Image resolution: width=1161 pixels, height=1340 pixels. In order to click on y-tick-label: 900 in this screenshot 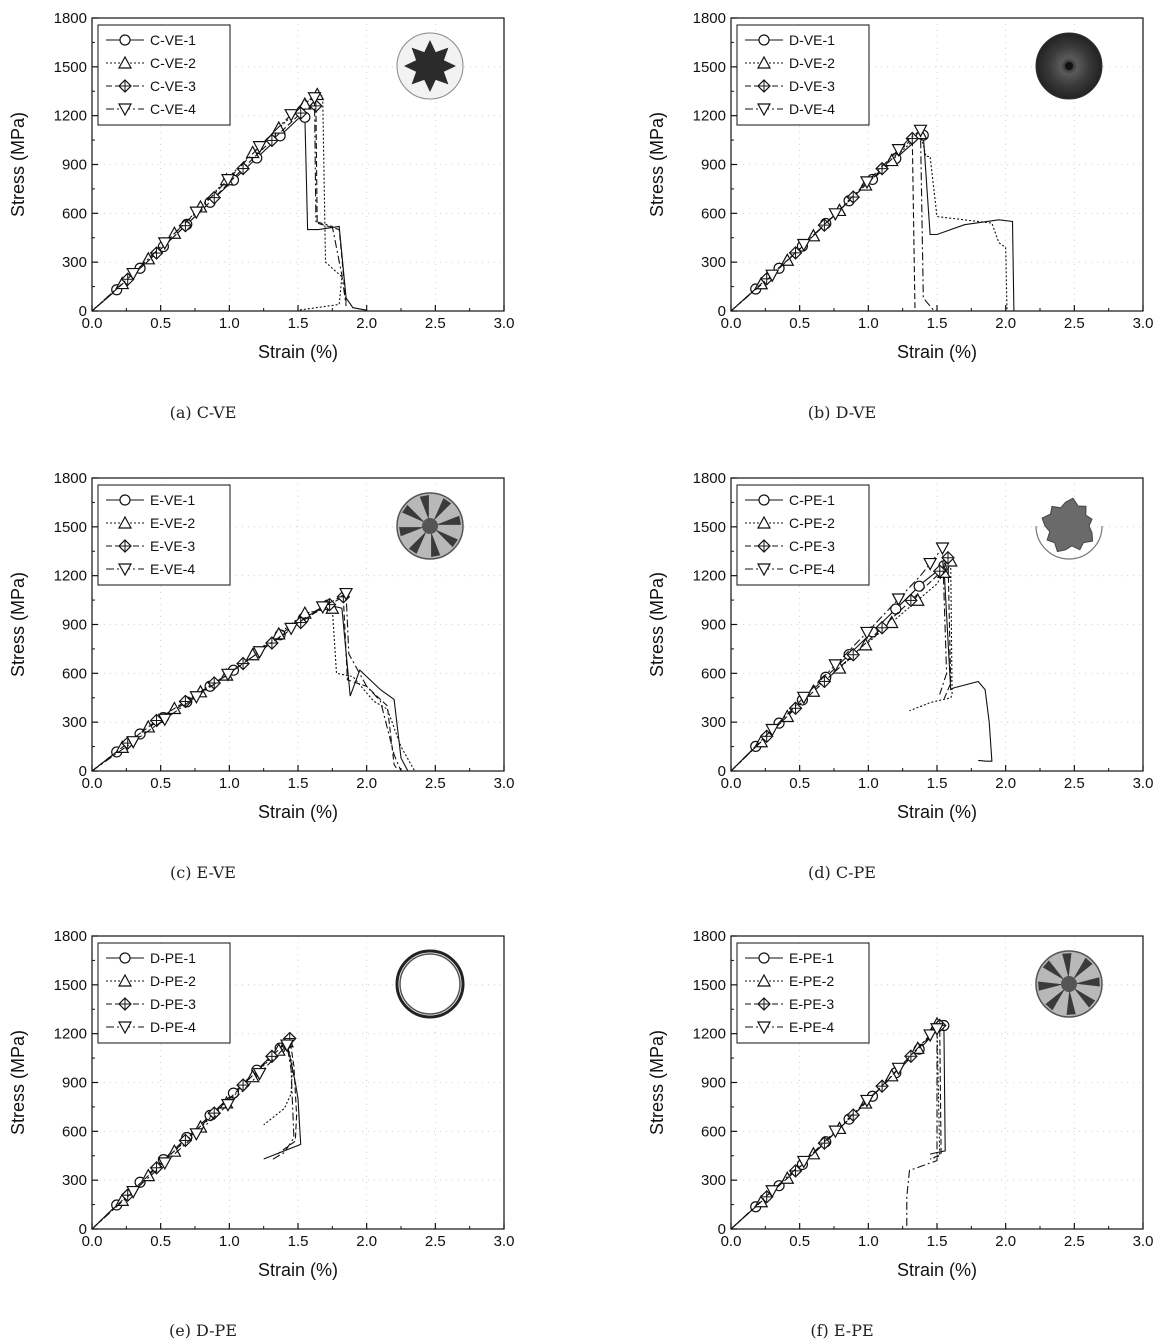, I will do `click(713, 1083)`.